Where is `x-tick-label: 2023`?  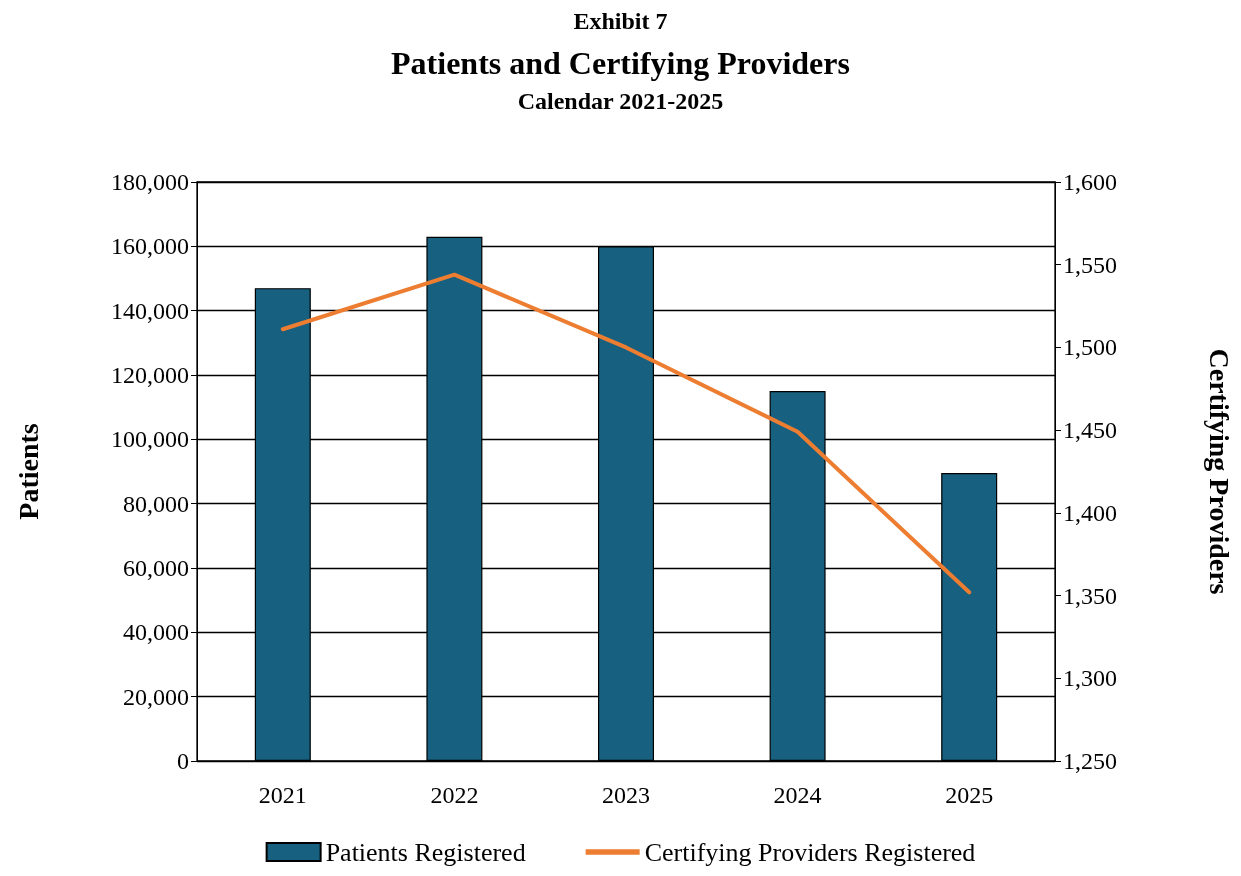 x-tick-label: 2023 is located at coordinates (626, 795).